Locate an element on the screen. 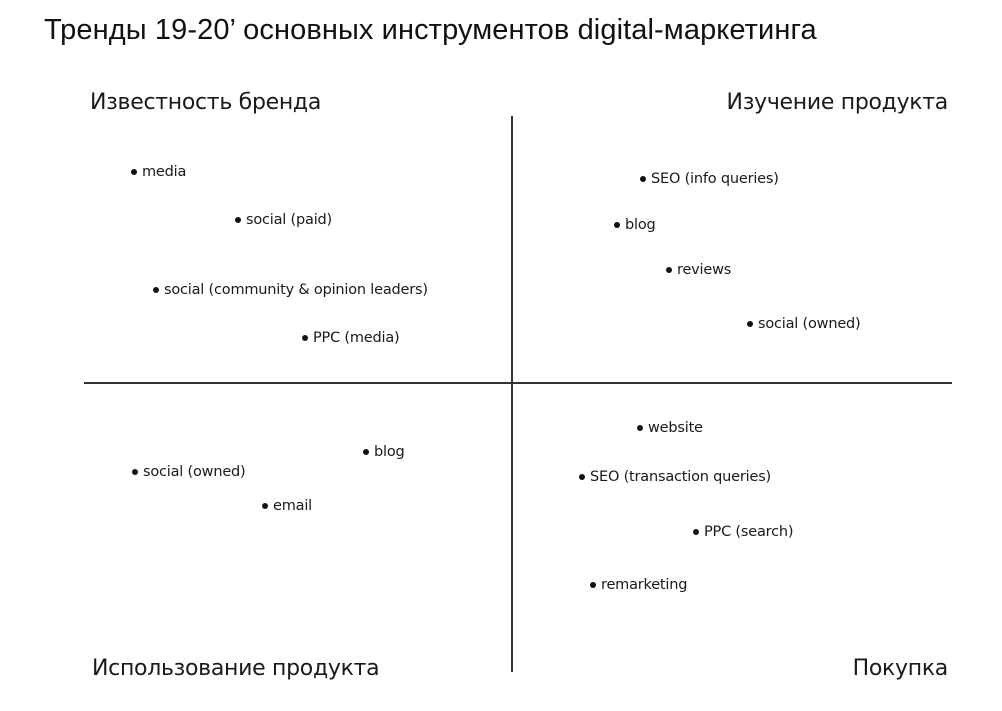 The width and height of the screenshot is (1002, 711). vertical-axis is located at coordinates (512, 394).